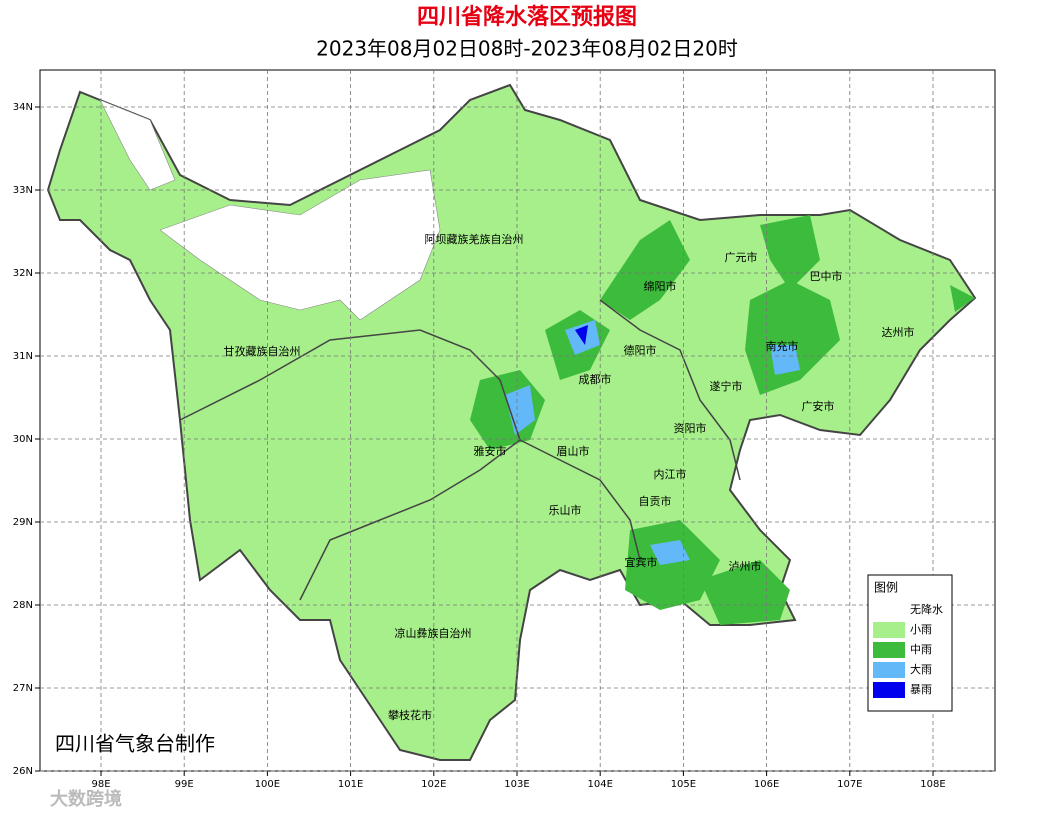  Describe the element at coordinates (262, 351) in the screenshot. I see `region-label: 甘孜藏族自治州` at that location.